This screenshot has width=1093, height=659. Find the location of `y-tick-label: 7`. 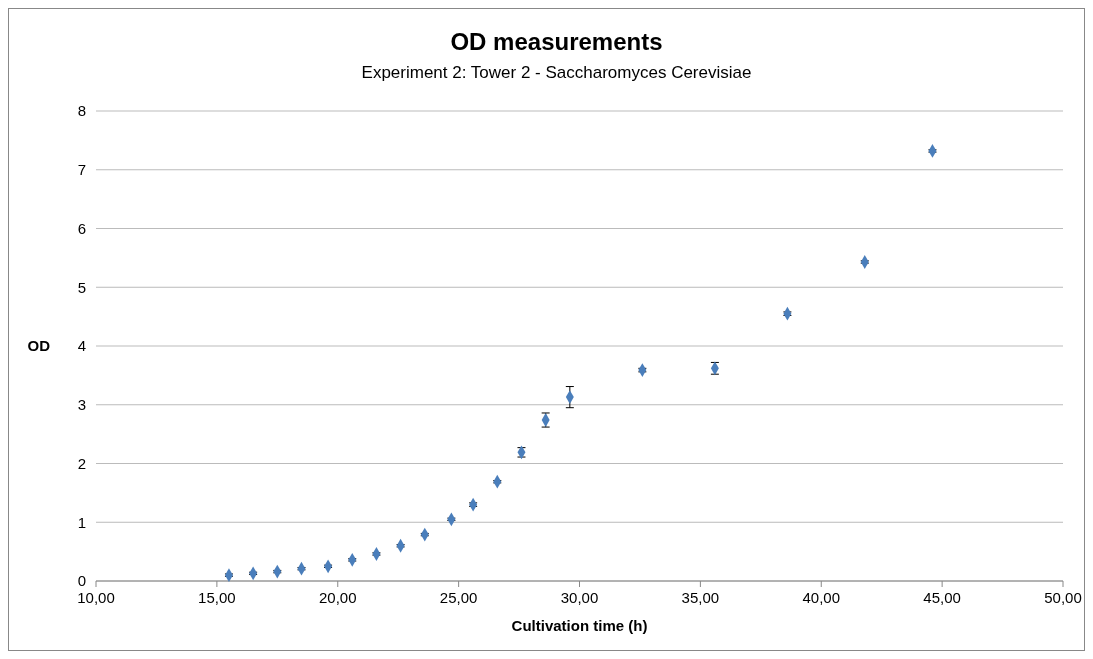

y-tick-label: 7 is located at coordinates (81, 169).